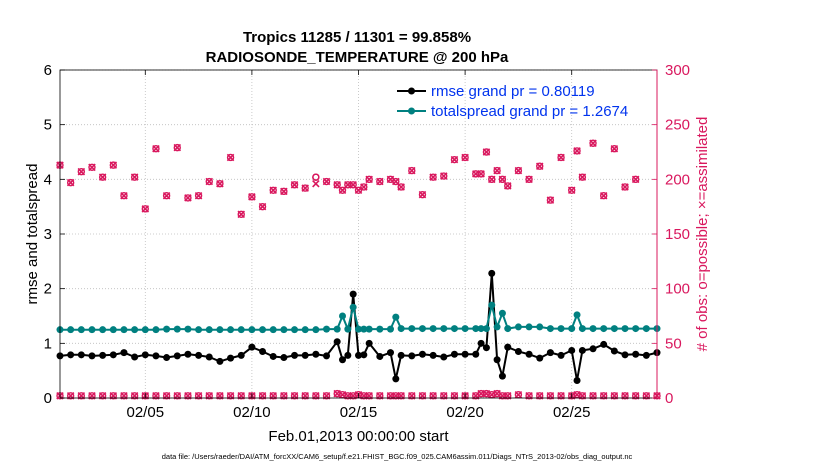  Describe the element at coordinates (48, 289) in the screenshot. I see `y-tick-label: 2` at that location.